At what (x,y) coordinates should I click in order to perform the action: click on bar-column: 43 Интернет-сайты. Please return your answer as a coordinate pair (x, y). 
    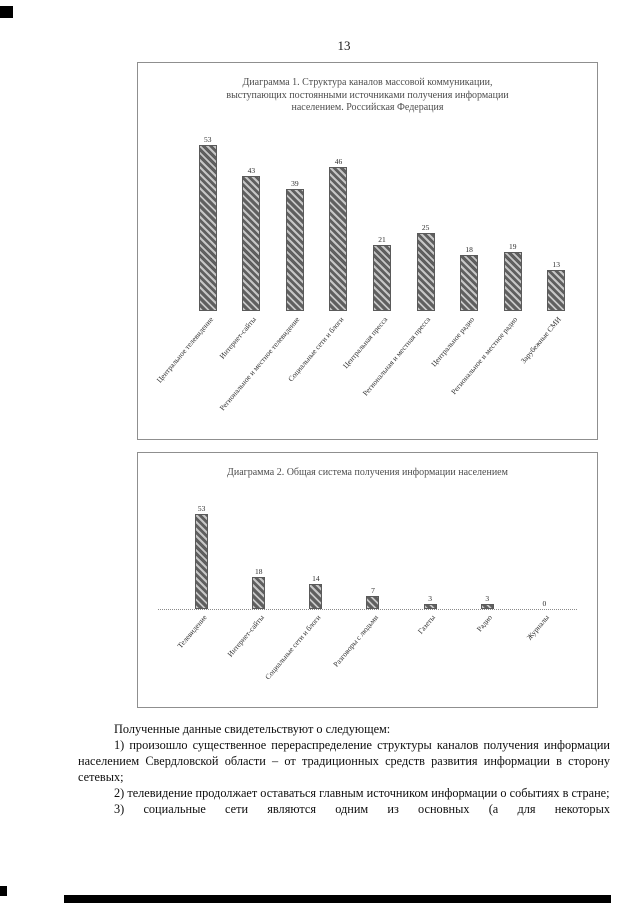
    Looking at the image, I should click on (246, 242).